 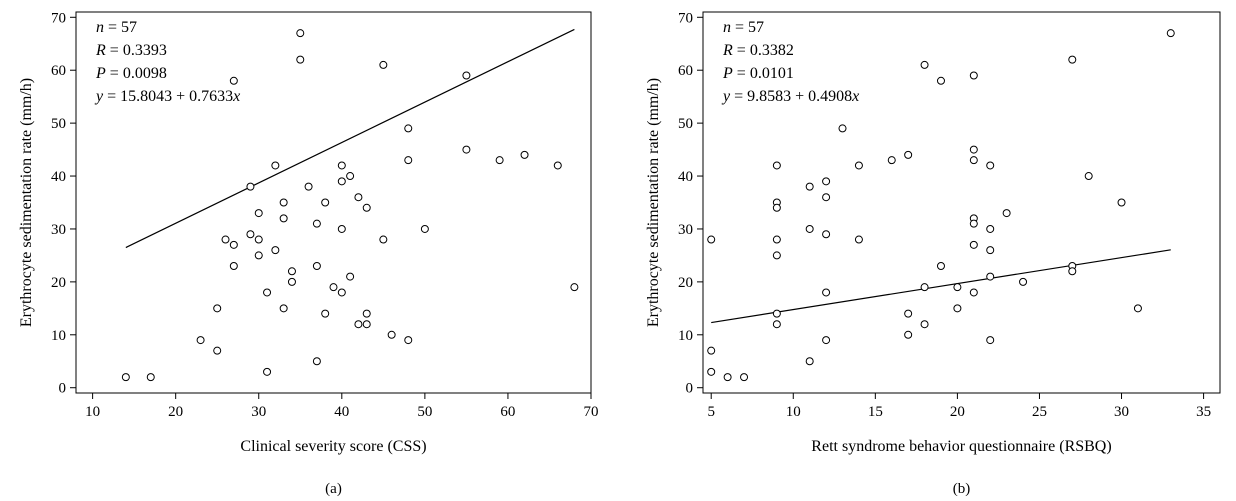 What do you see at coordinates (793, 412) in the screenshot?
I see `x-tick-label: 10` at bounding box center [793, 412].